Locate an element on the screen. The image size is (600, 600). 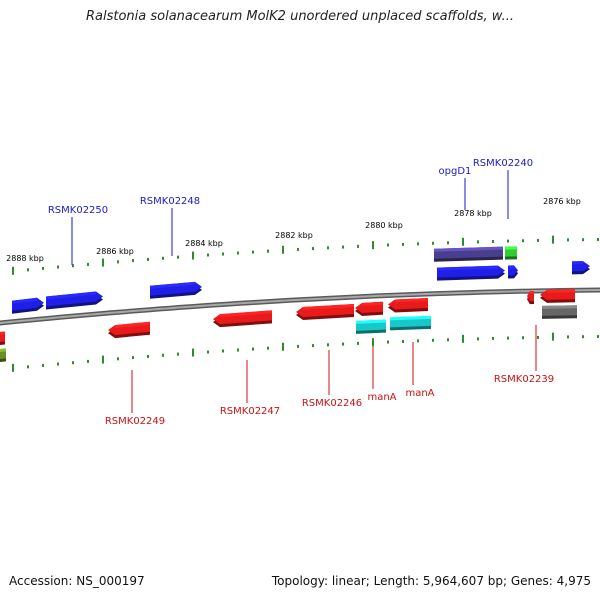
bottom-gene-label: RSMK02249 is located at coordinates (135, 421).